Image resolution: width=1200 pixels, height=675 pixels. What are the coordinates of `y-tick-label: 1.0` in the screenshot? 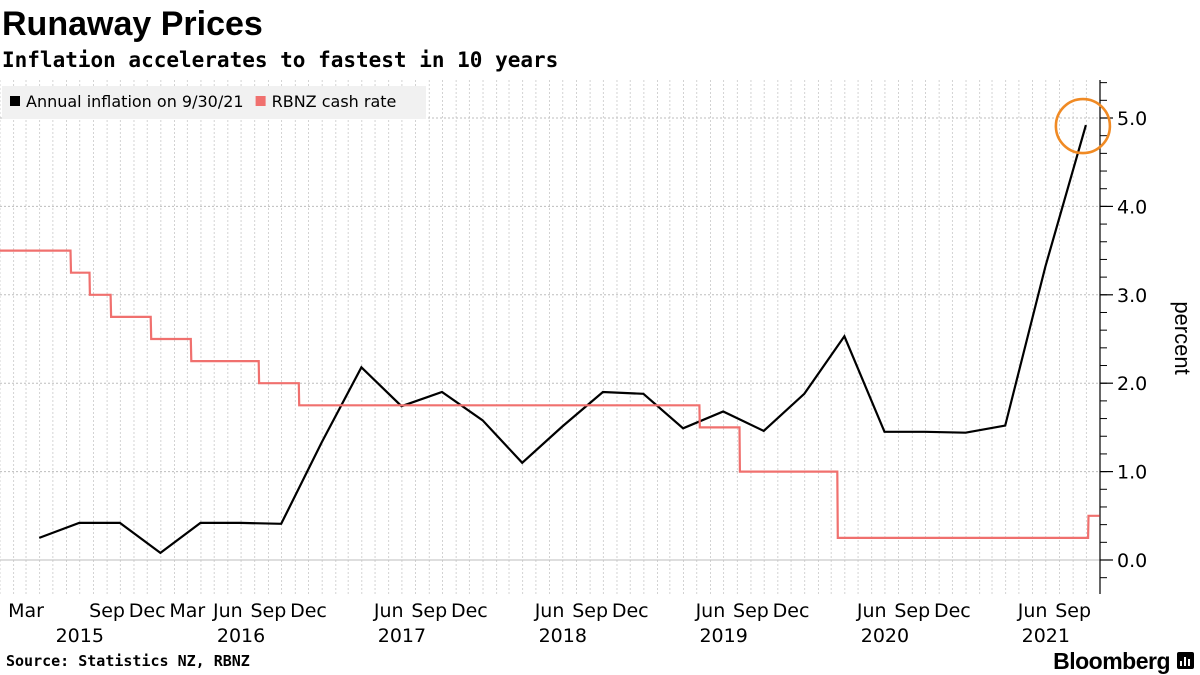 It's located at (1132, 473).